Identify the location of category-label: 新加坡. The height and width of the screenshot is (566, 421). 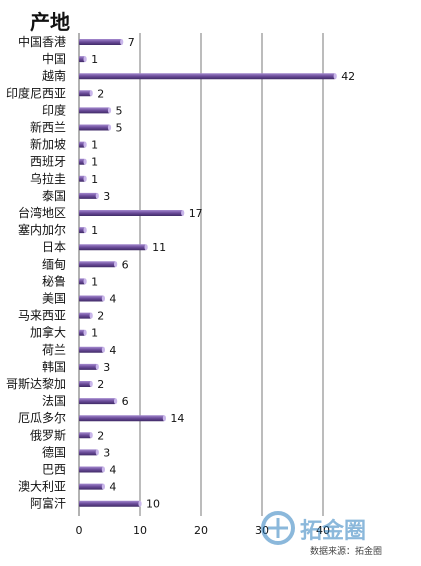
(48, 144).